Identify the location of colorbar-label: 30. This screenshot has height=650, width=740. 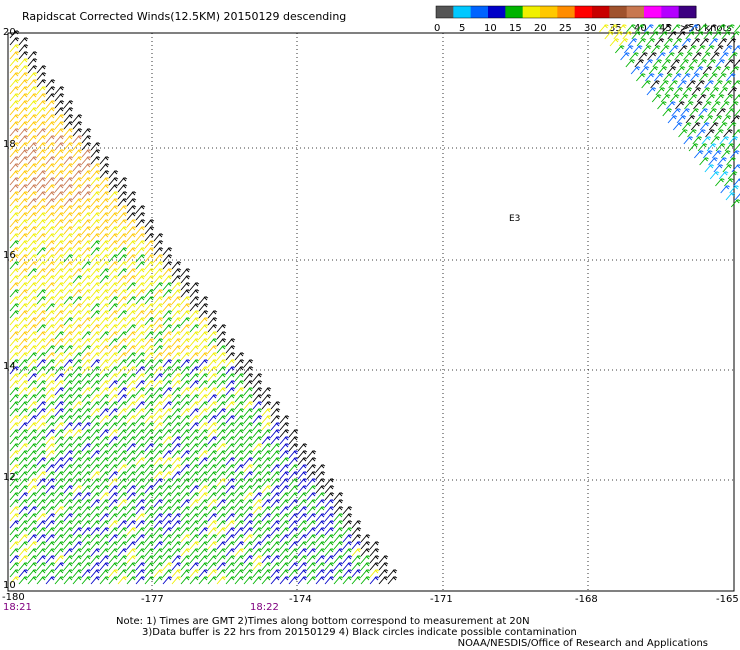
(590, 28).